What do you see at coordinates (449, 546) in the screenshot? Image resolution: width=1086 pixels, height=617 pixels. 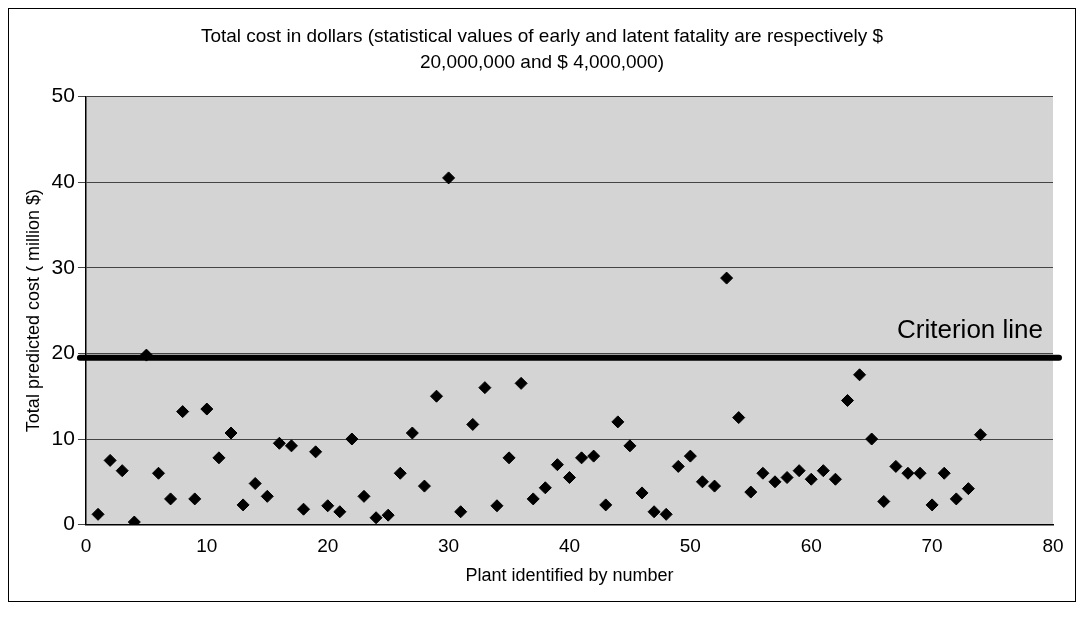 I see `x-tick-label: 30` at bounding box center [449, 546].